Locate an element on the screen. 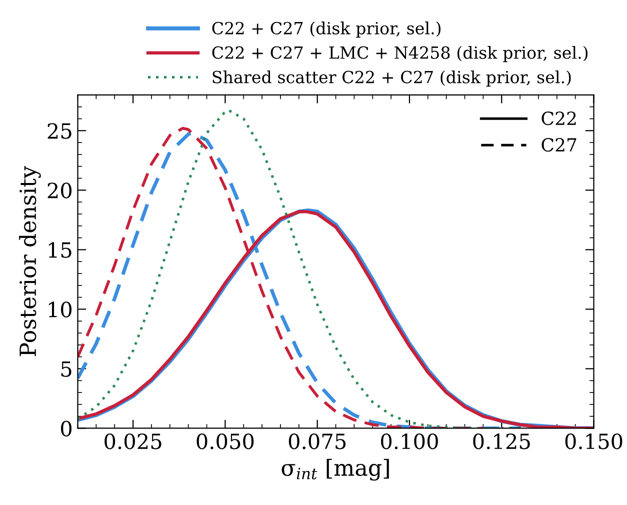 The image size is (627, 505). x-tick-label: 0.050 is located at coordinates (225, 441).